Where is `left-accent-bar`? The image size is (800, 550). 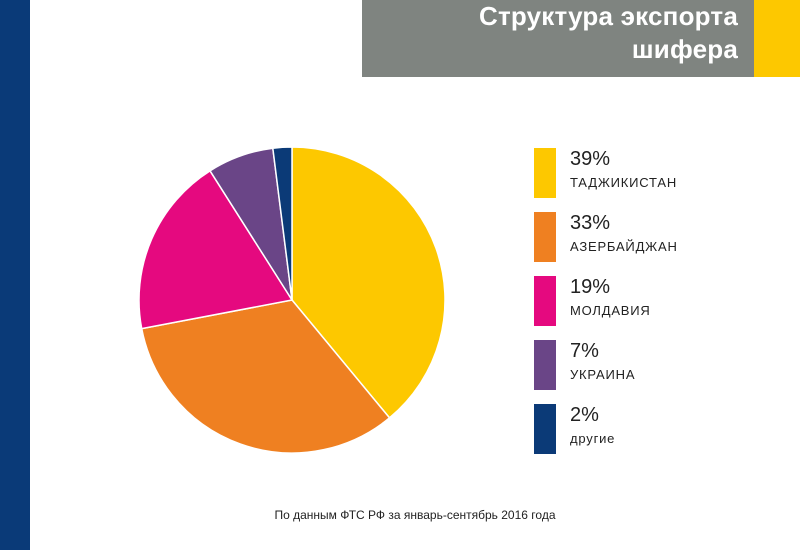 left-accent-bar is located at coordinates (15, 275).